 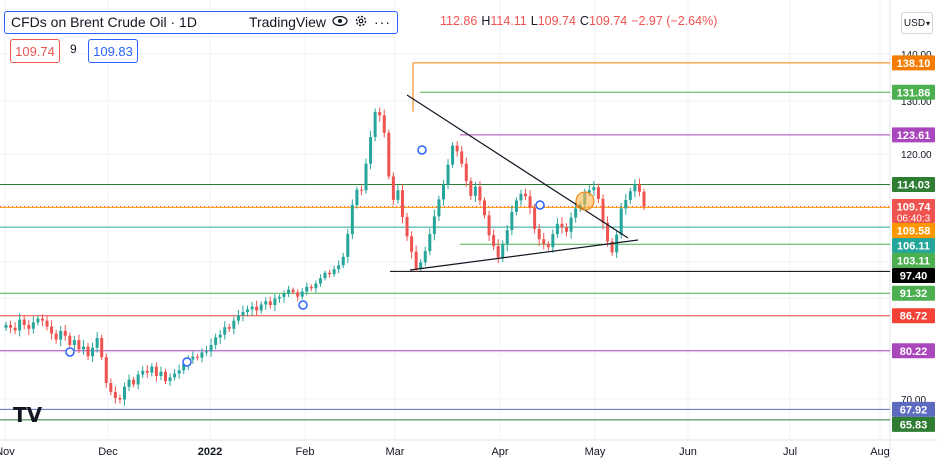 I want to click on price-tick: 70.00, so click(x=913, y=400).